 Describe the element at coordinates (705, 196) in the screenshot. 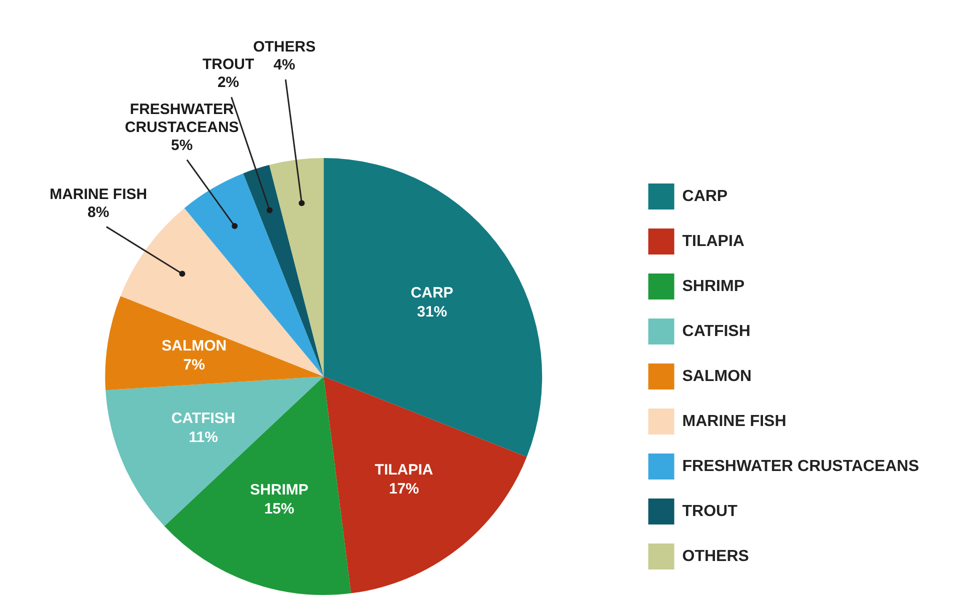

I see `legend-label: CARP` at that location.